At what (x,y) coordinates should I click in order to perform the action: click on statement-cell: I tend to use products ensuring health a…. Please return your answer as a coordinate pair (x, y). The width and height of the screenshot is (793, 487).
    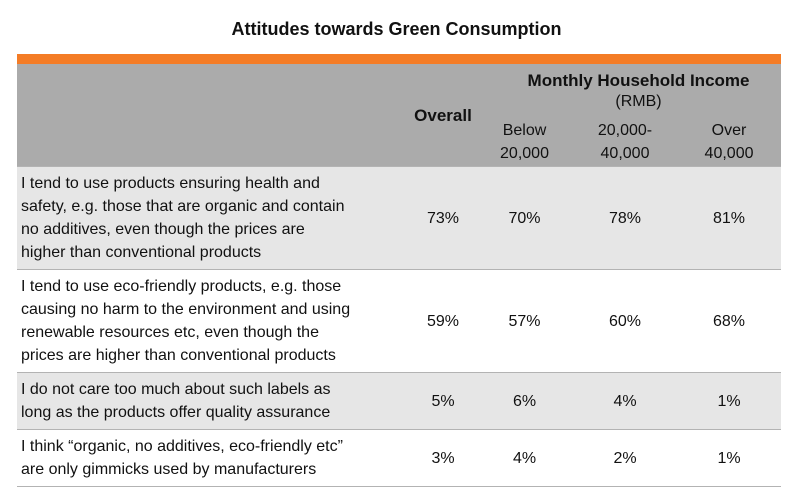
    Looking at the image, I should click on (206, 218).